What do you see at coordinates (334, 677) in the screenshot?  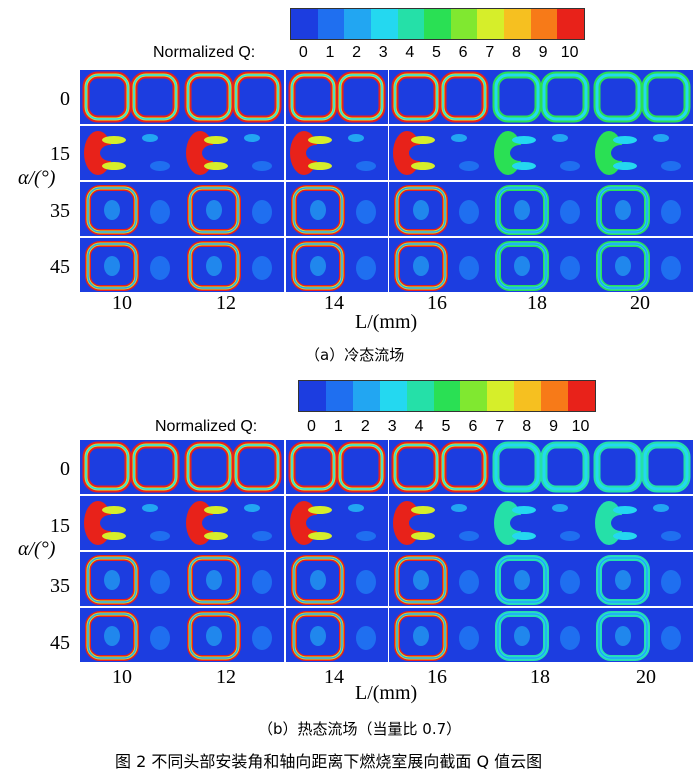 I see `col-label: 14` at bounding box center [334, 677].